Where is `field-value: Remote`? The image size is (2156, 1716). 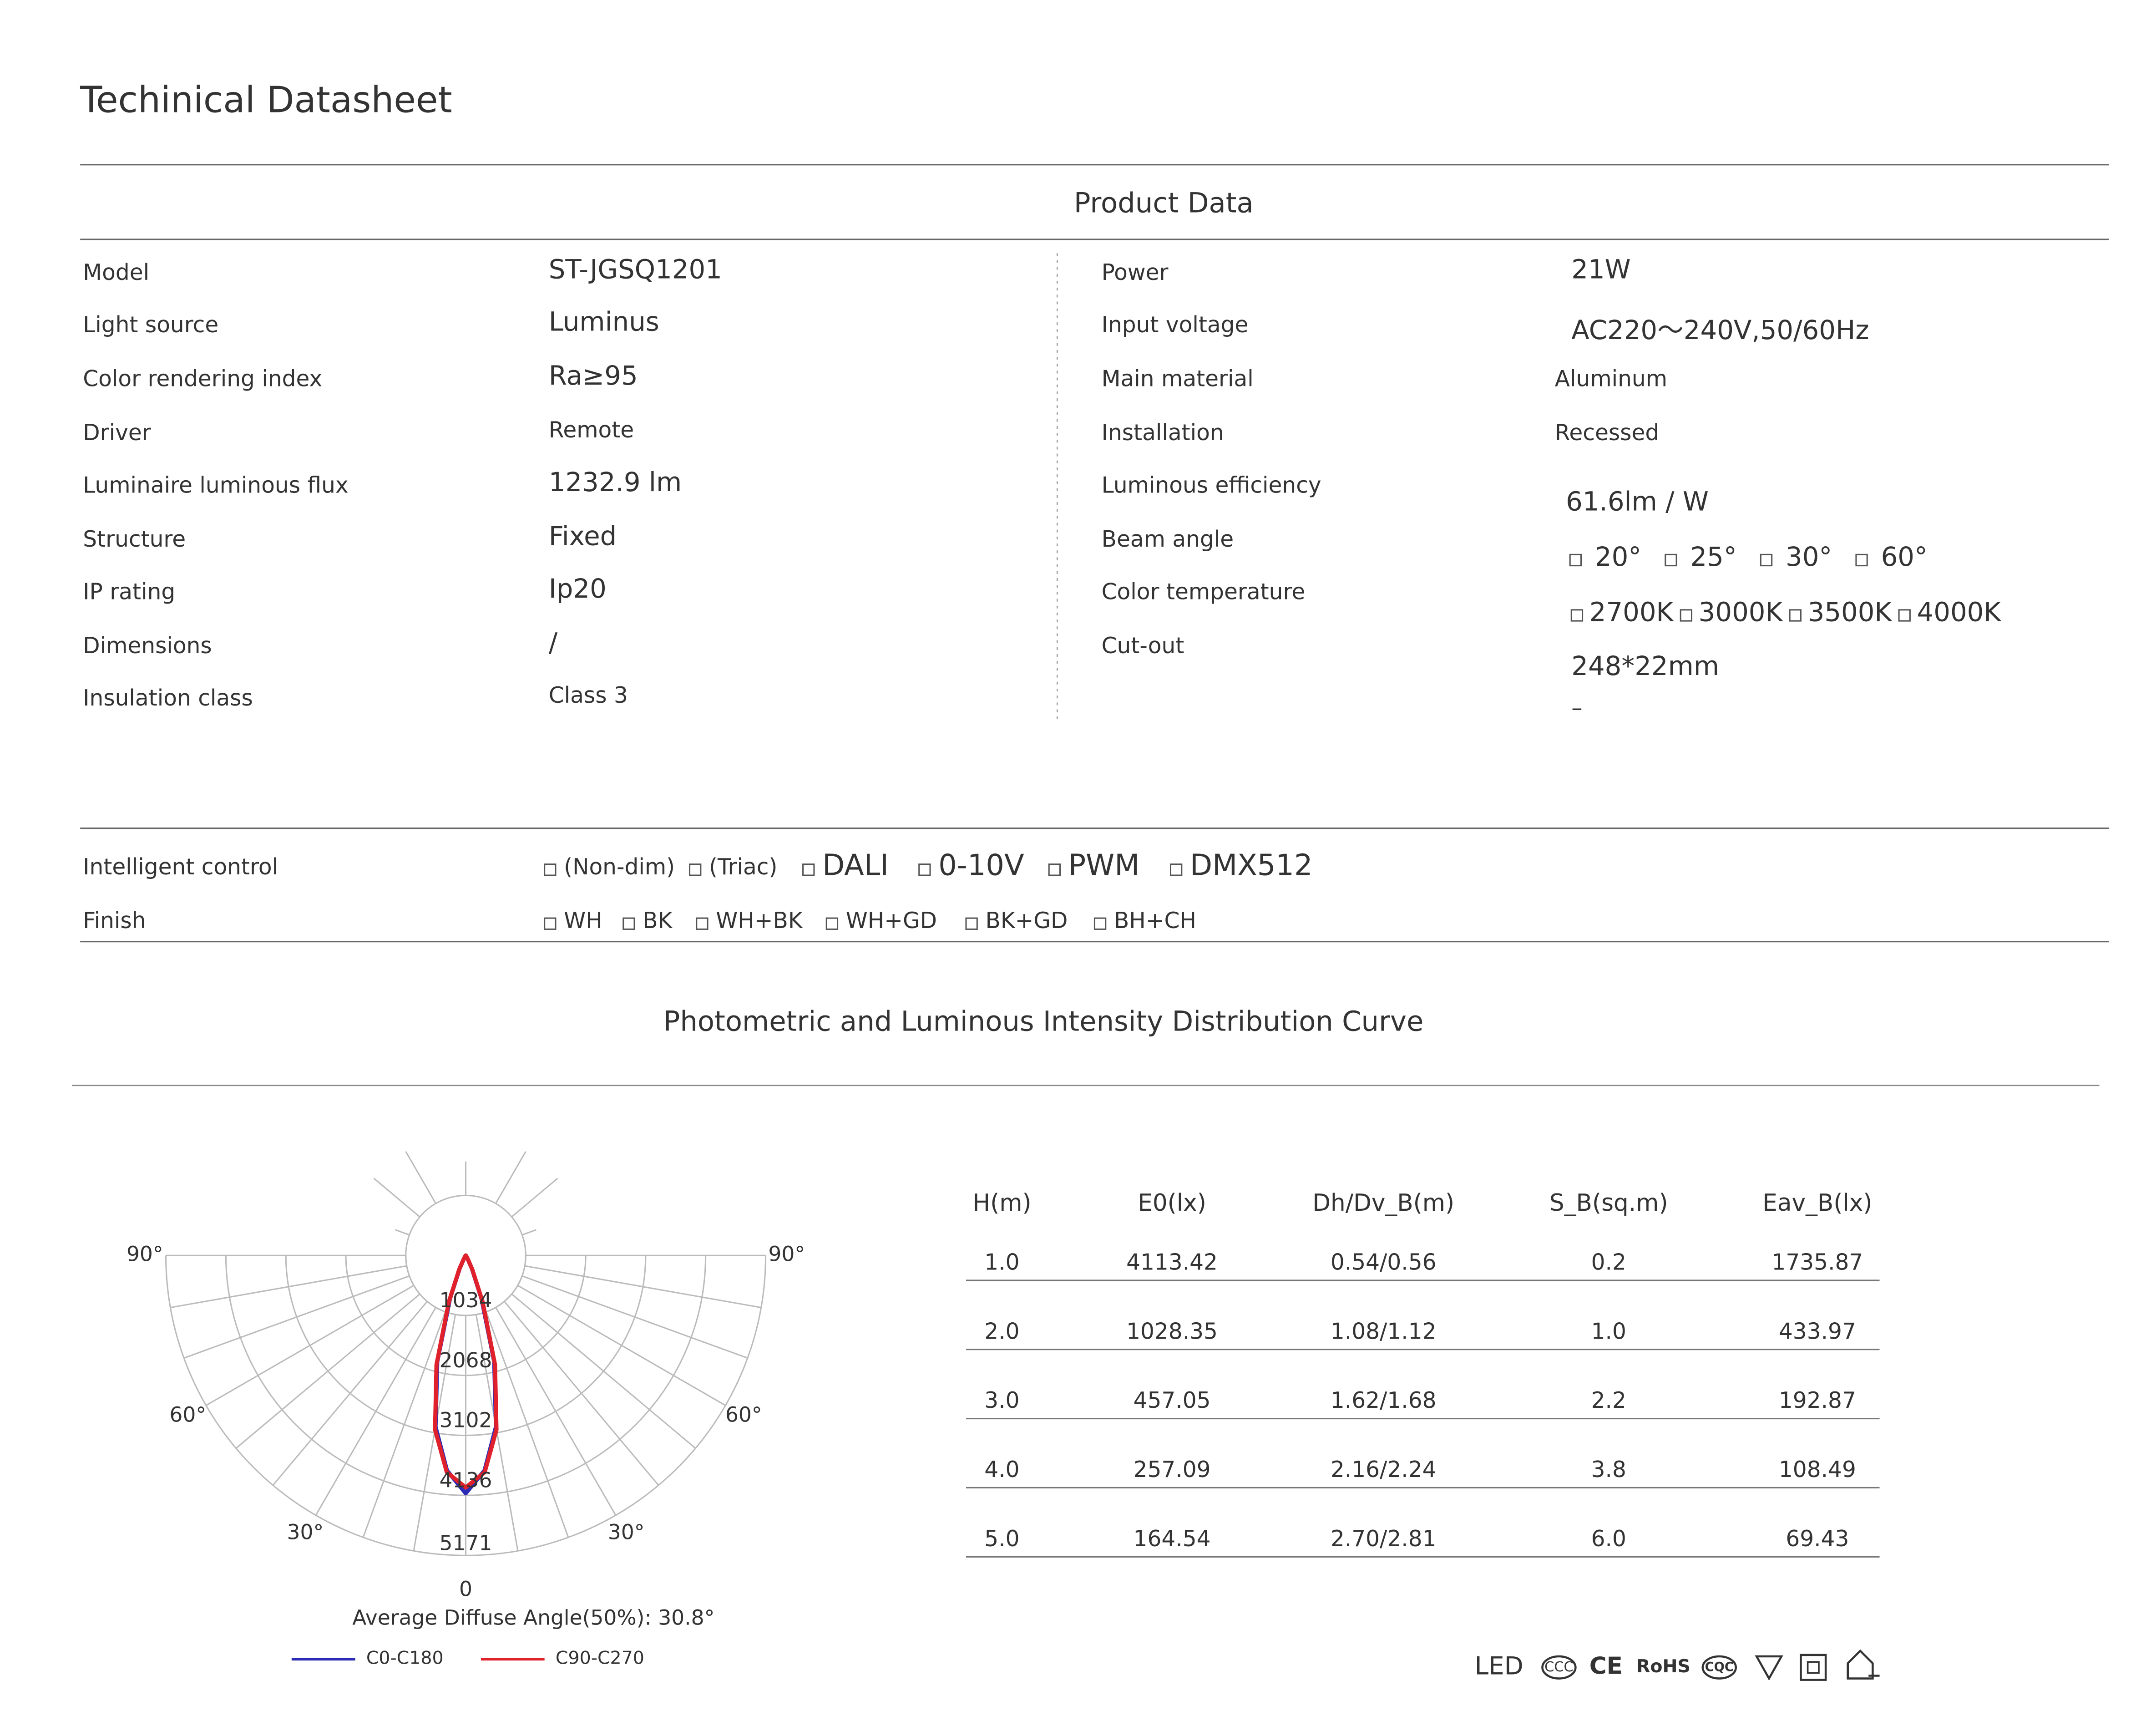
field-value: Remote is located at coordinates (592, 430).